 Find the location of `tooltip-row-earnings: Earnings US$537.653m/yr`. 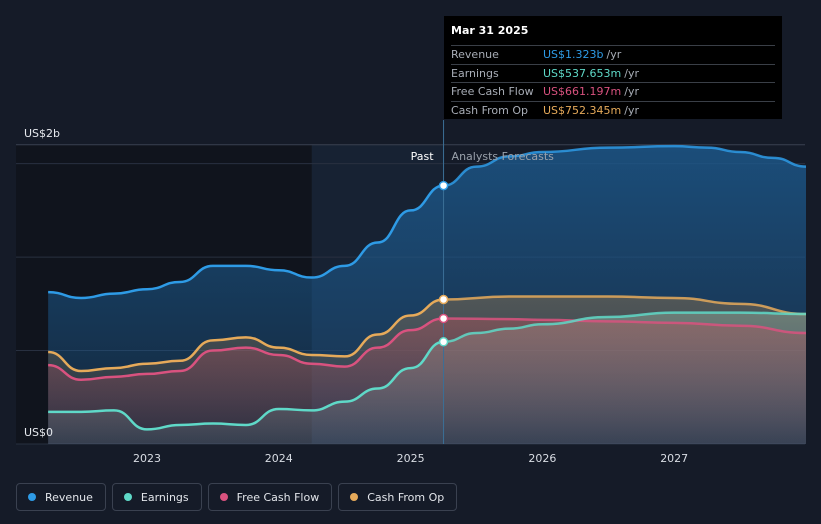

tooltip-row-earnings: Earnings US$537.653m/yr is located at coordinates (613, 73).